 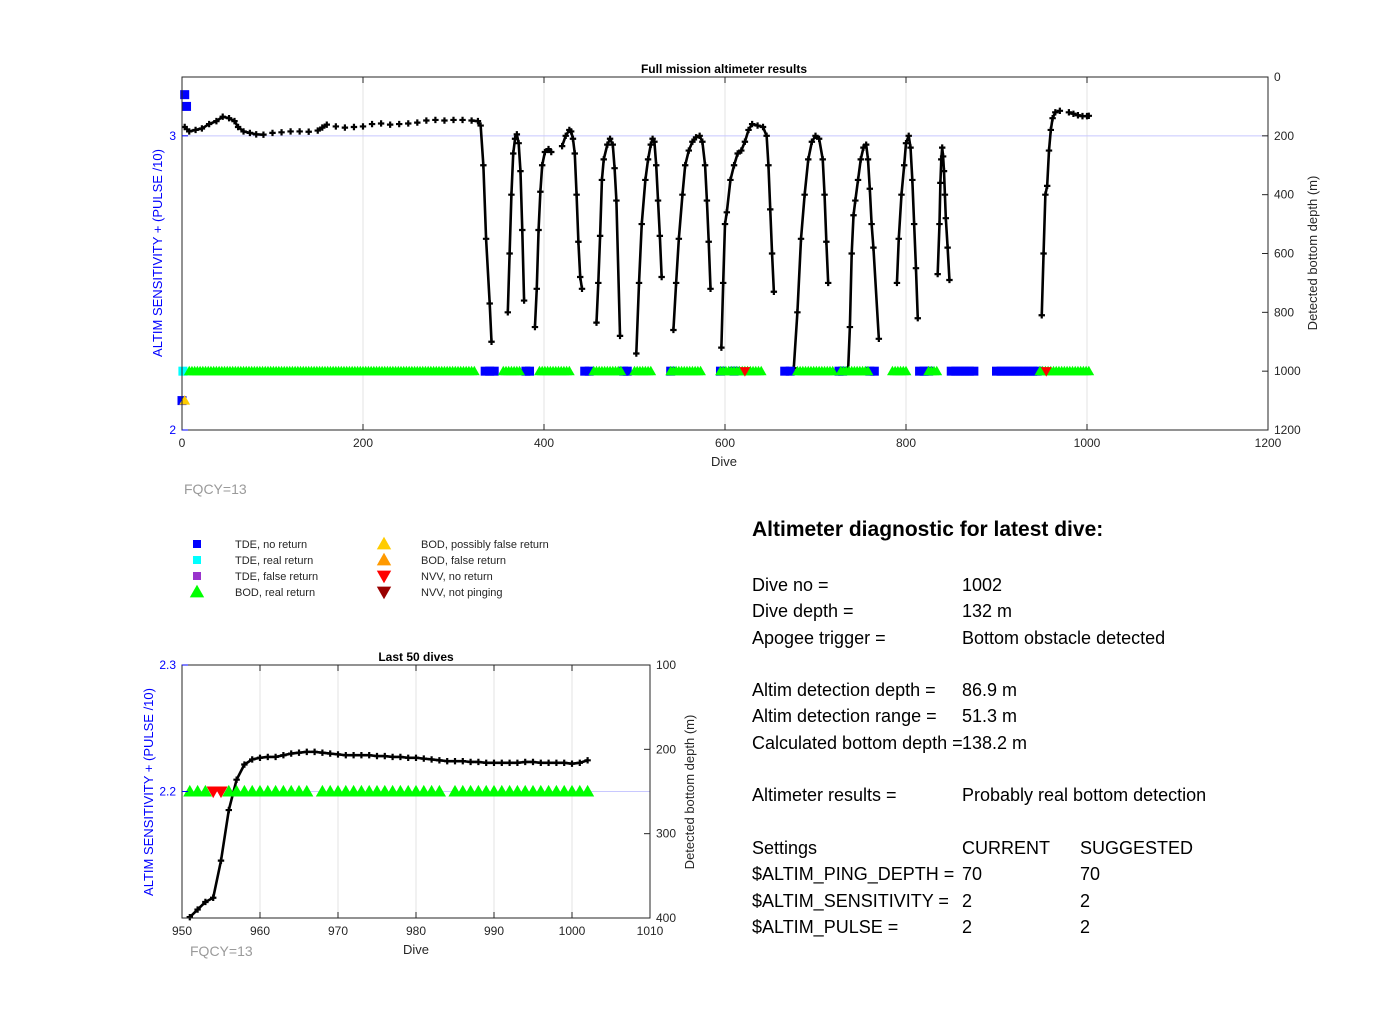 What do you see at coordinates (363, 443) in the screenshot?
I see `x-tick-label: 200` at bounding box center [363, 443].